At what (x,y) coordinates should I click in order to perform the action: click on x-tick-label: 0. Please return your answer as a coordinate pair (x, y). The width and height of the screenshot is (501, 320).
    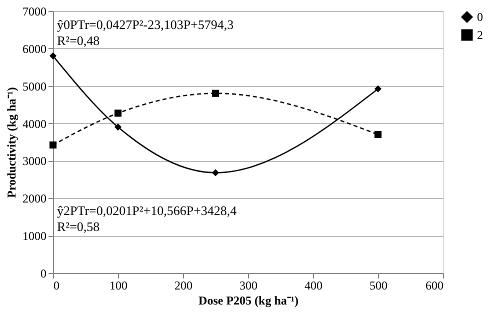
    Looking at the image, I should click on (57, 285).